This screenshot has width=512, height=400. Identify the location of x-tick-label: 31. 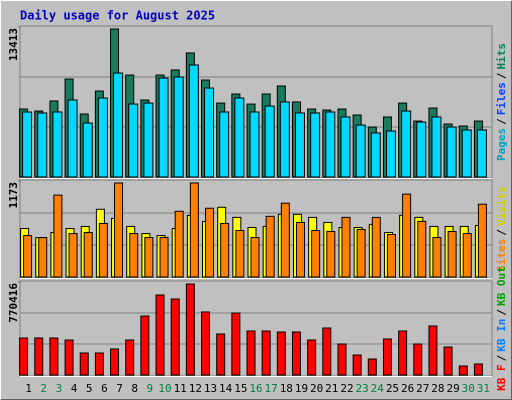
(483, 388).